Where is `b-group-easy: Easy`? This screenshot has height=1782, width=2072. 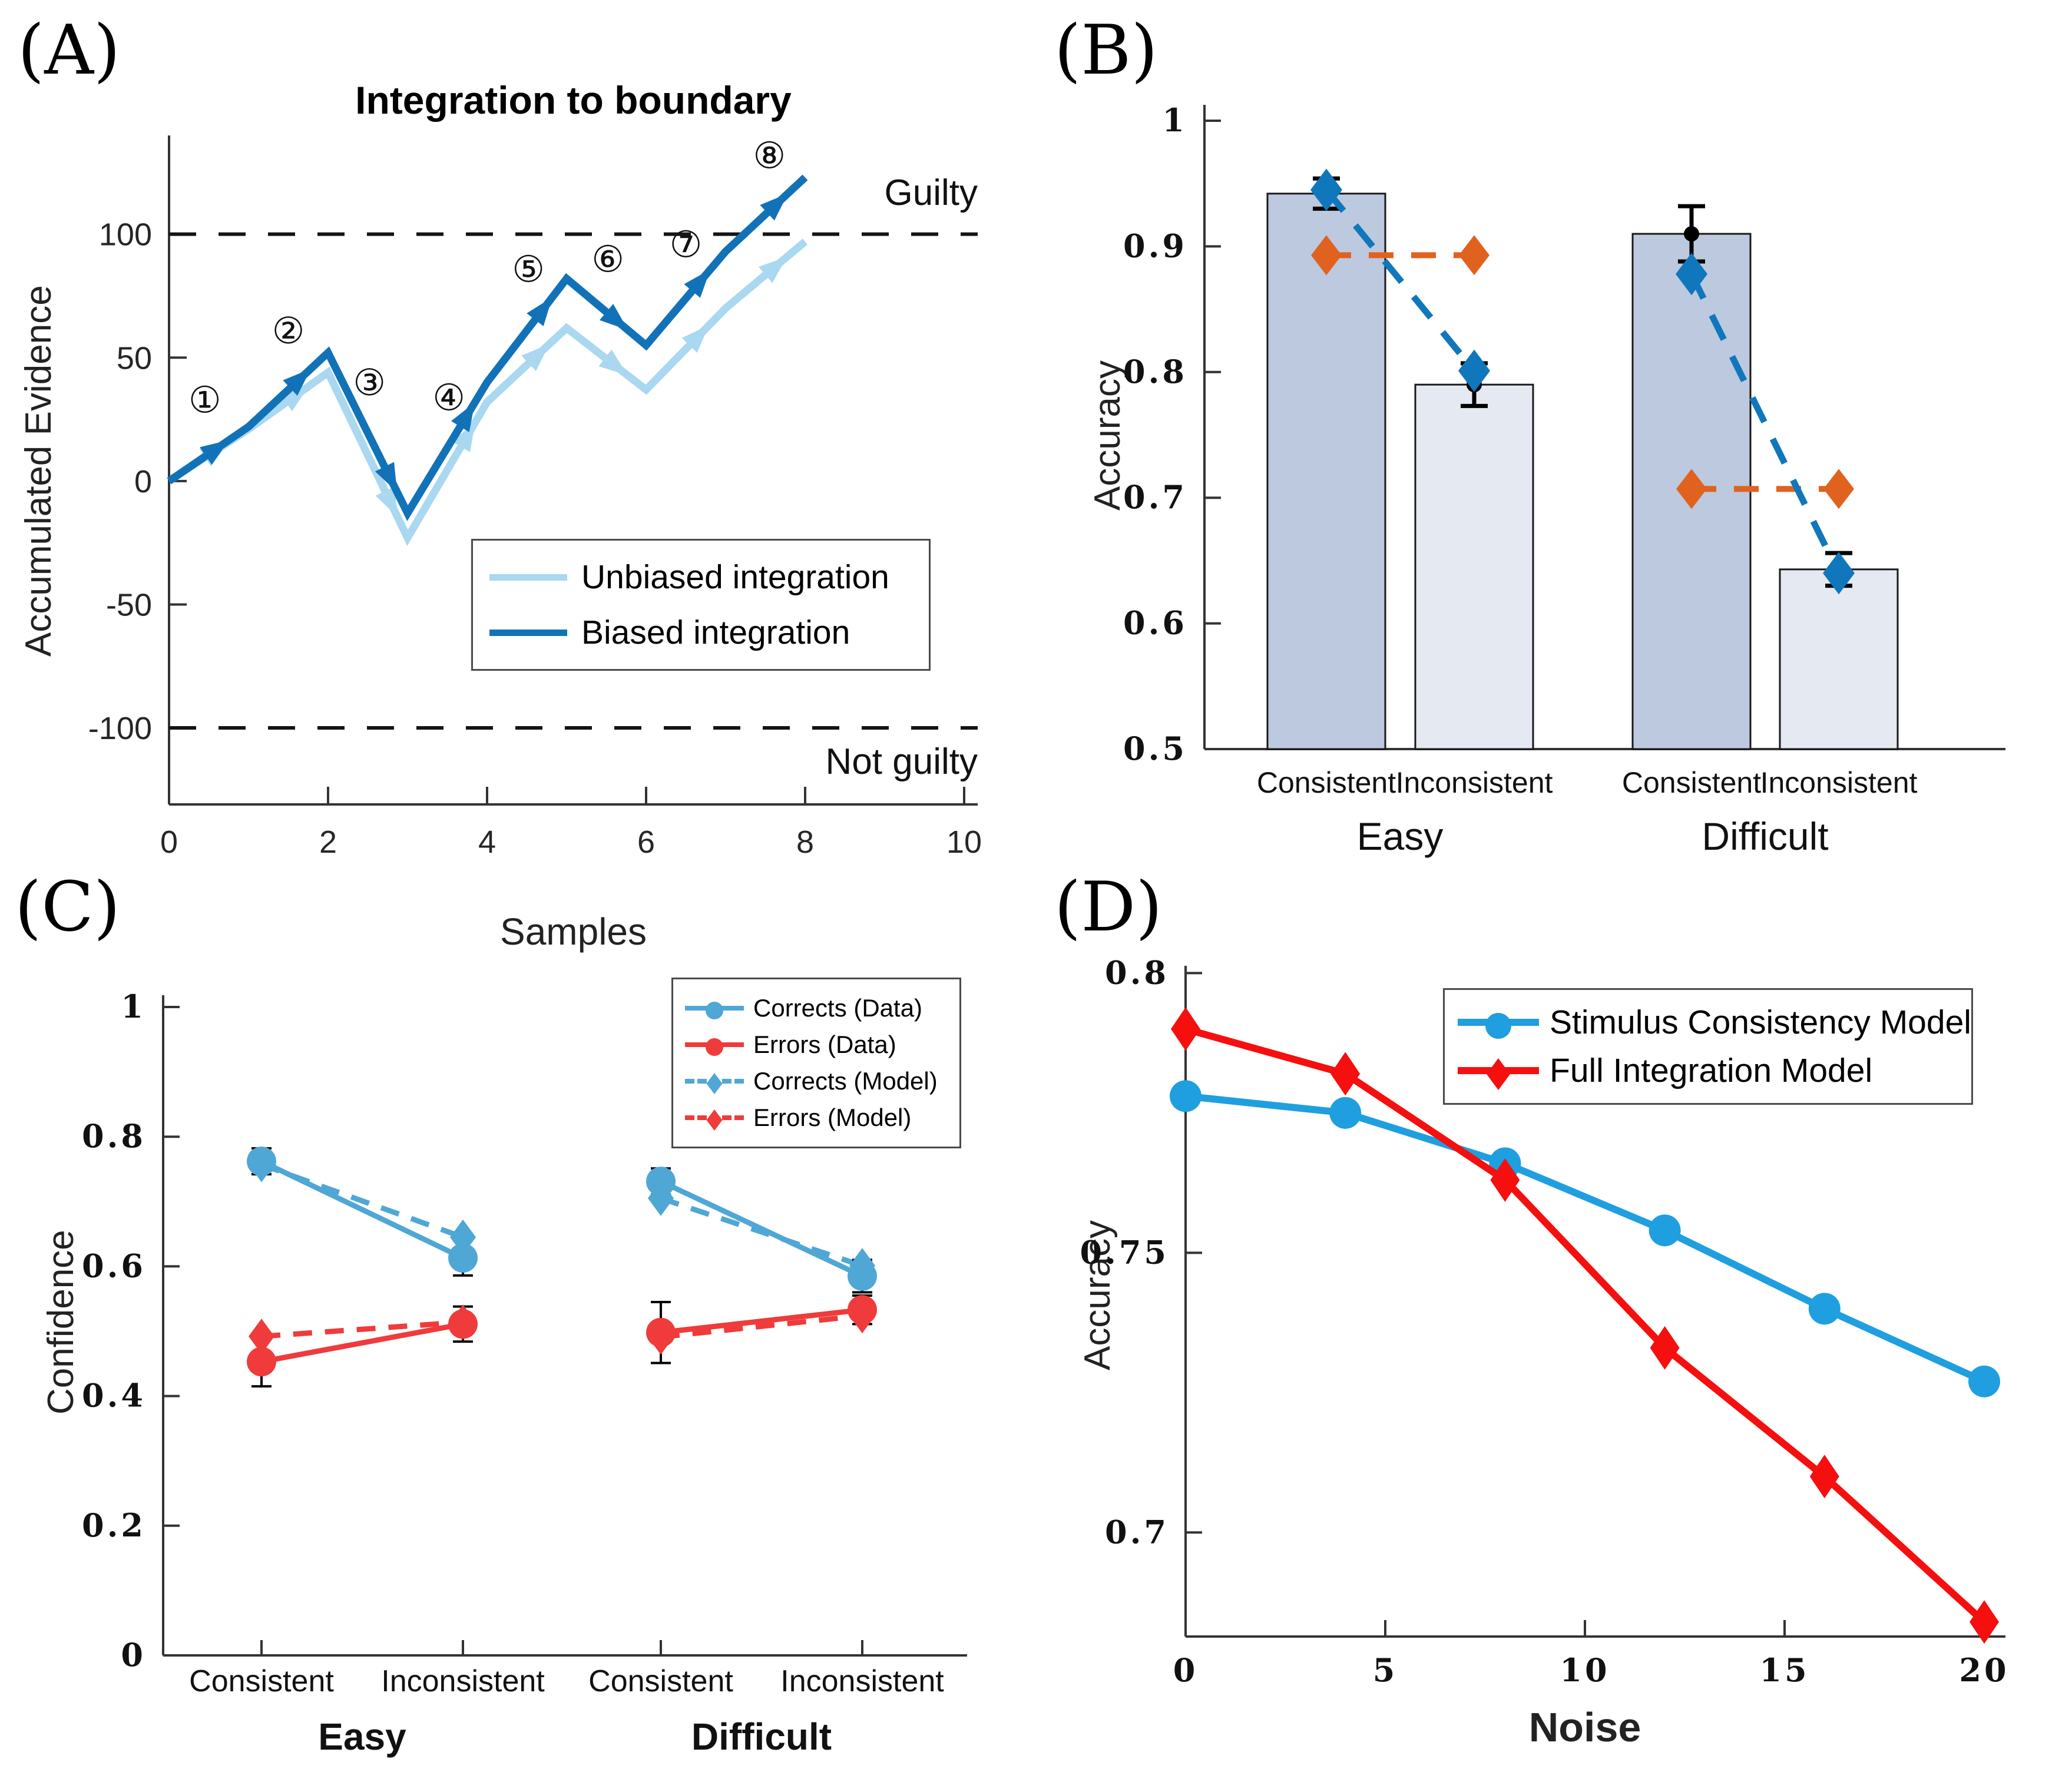
b-group-easy: Easy is located at coordinates (1400, 836).